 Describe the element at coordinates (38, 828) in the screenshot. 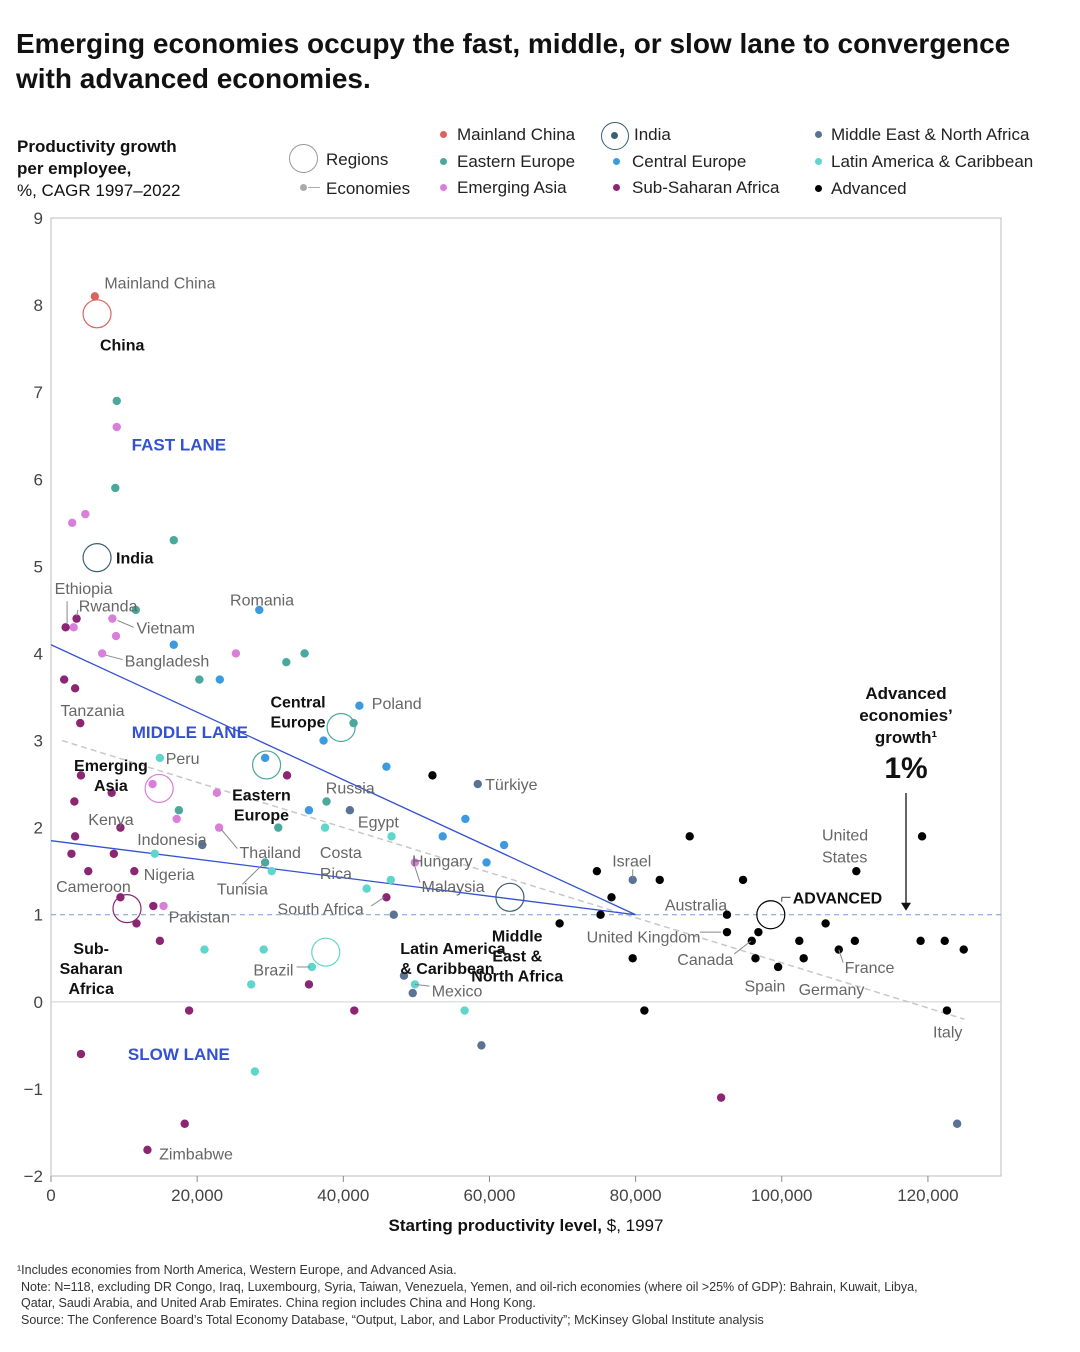

I see `y-tick-label: 2` at that location.